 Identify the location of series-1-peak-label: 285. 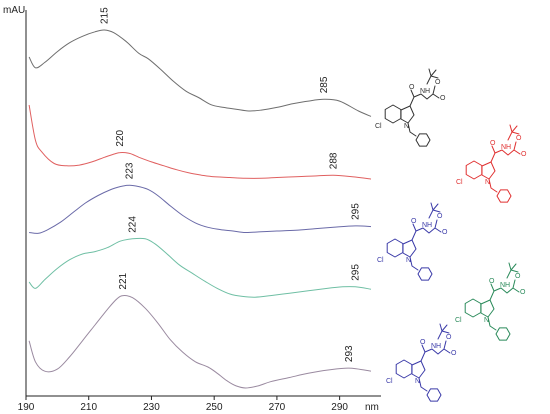
(324, 84).